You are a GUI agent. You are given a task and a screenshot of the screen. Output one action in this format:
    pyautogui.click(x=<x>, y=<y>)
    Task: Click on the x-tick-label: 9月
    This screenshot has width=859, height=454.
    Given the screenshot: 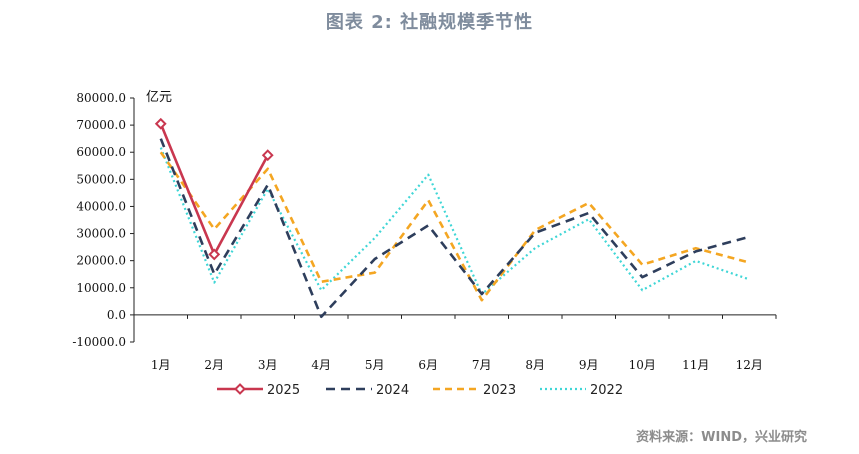 What is the action you would take?
    pyautogui.click(x=589, y=365)
    